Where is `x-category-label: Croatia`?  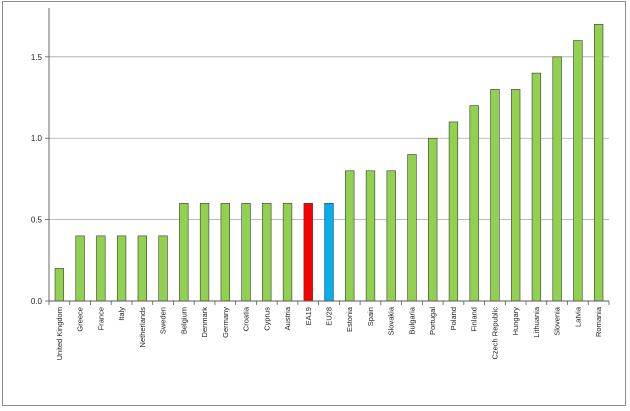 x-category-label: Croatia is located at coordinates (246, 318).